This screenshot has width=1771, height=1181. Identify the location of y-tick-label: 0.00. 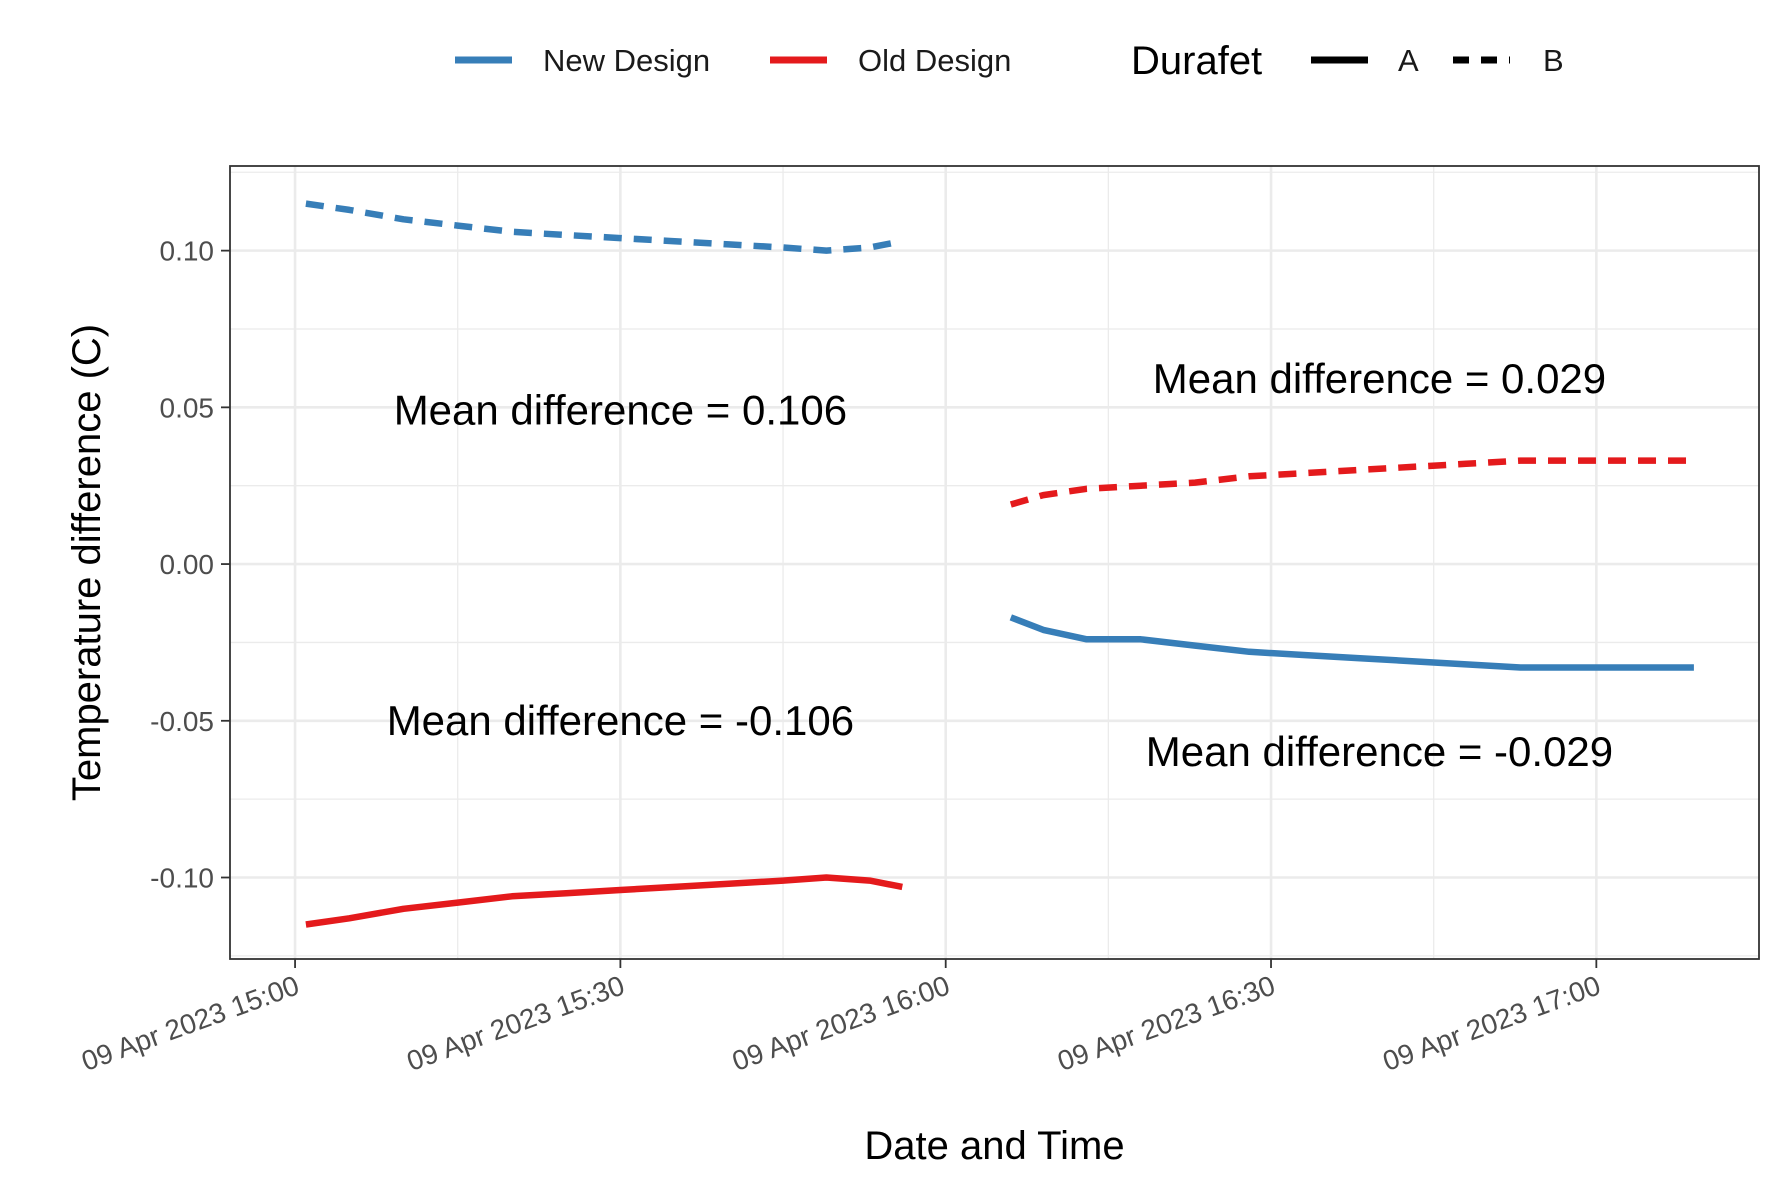
(187, 564).